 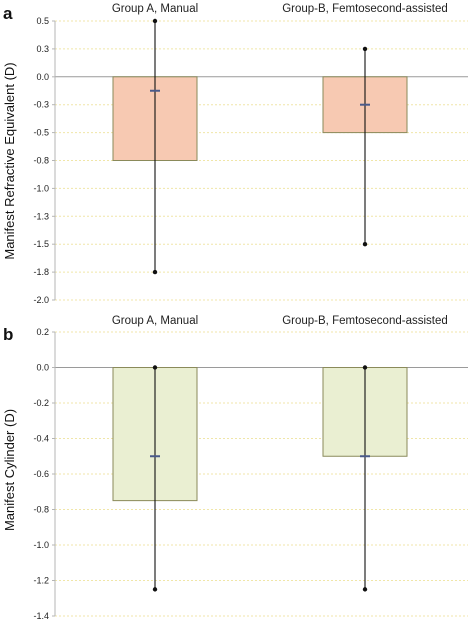 What do you see at coordinates (41, 133) in the screenshot?
I see `y-tick-label: -0.5` at bounding box center [41, 133].